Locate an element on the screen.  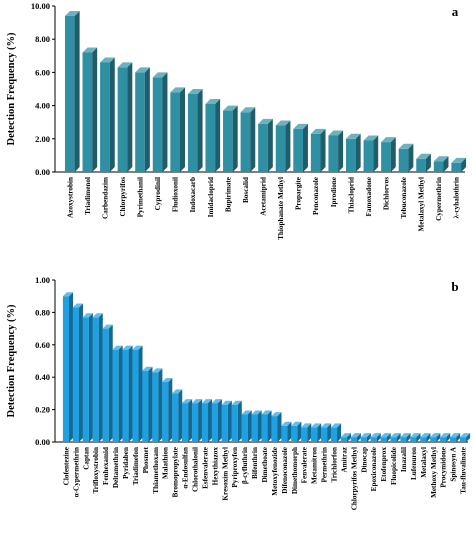
category-label: Thiacloprid is located at coordinates (351, 195).